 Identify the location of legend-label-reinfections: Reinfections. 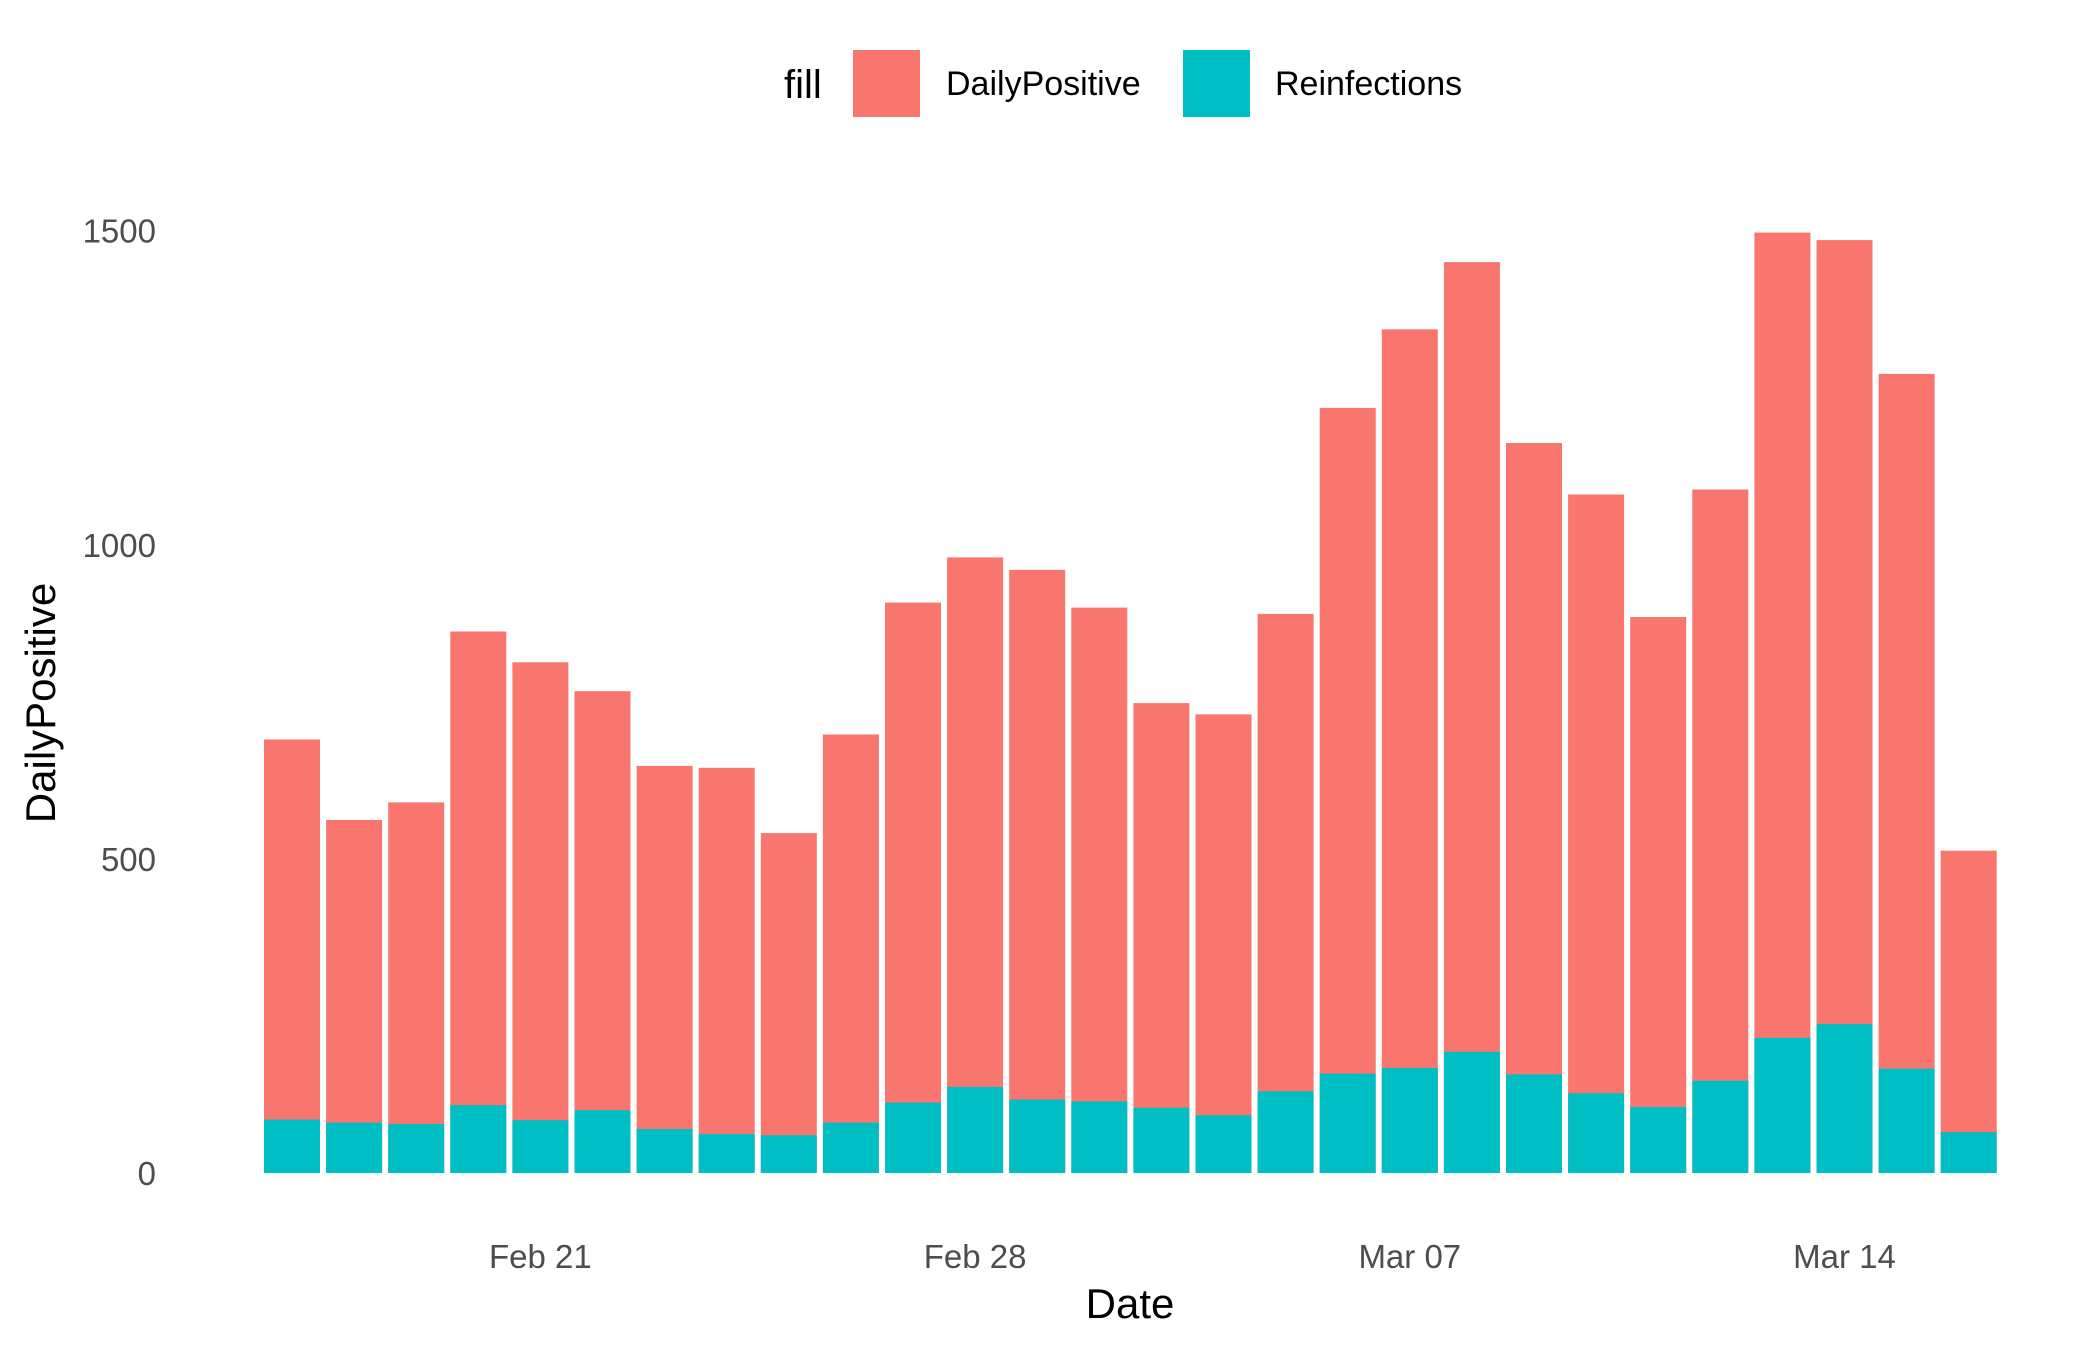
(1368, 84).